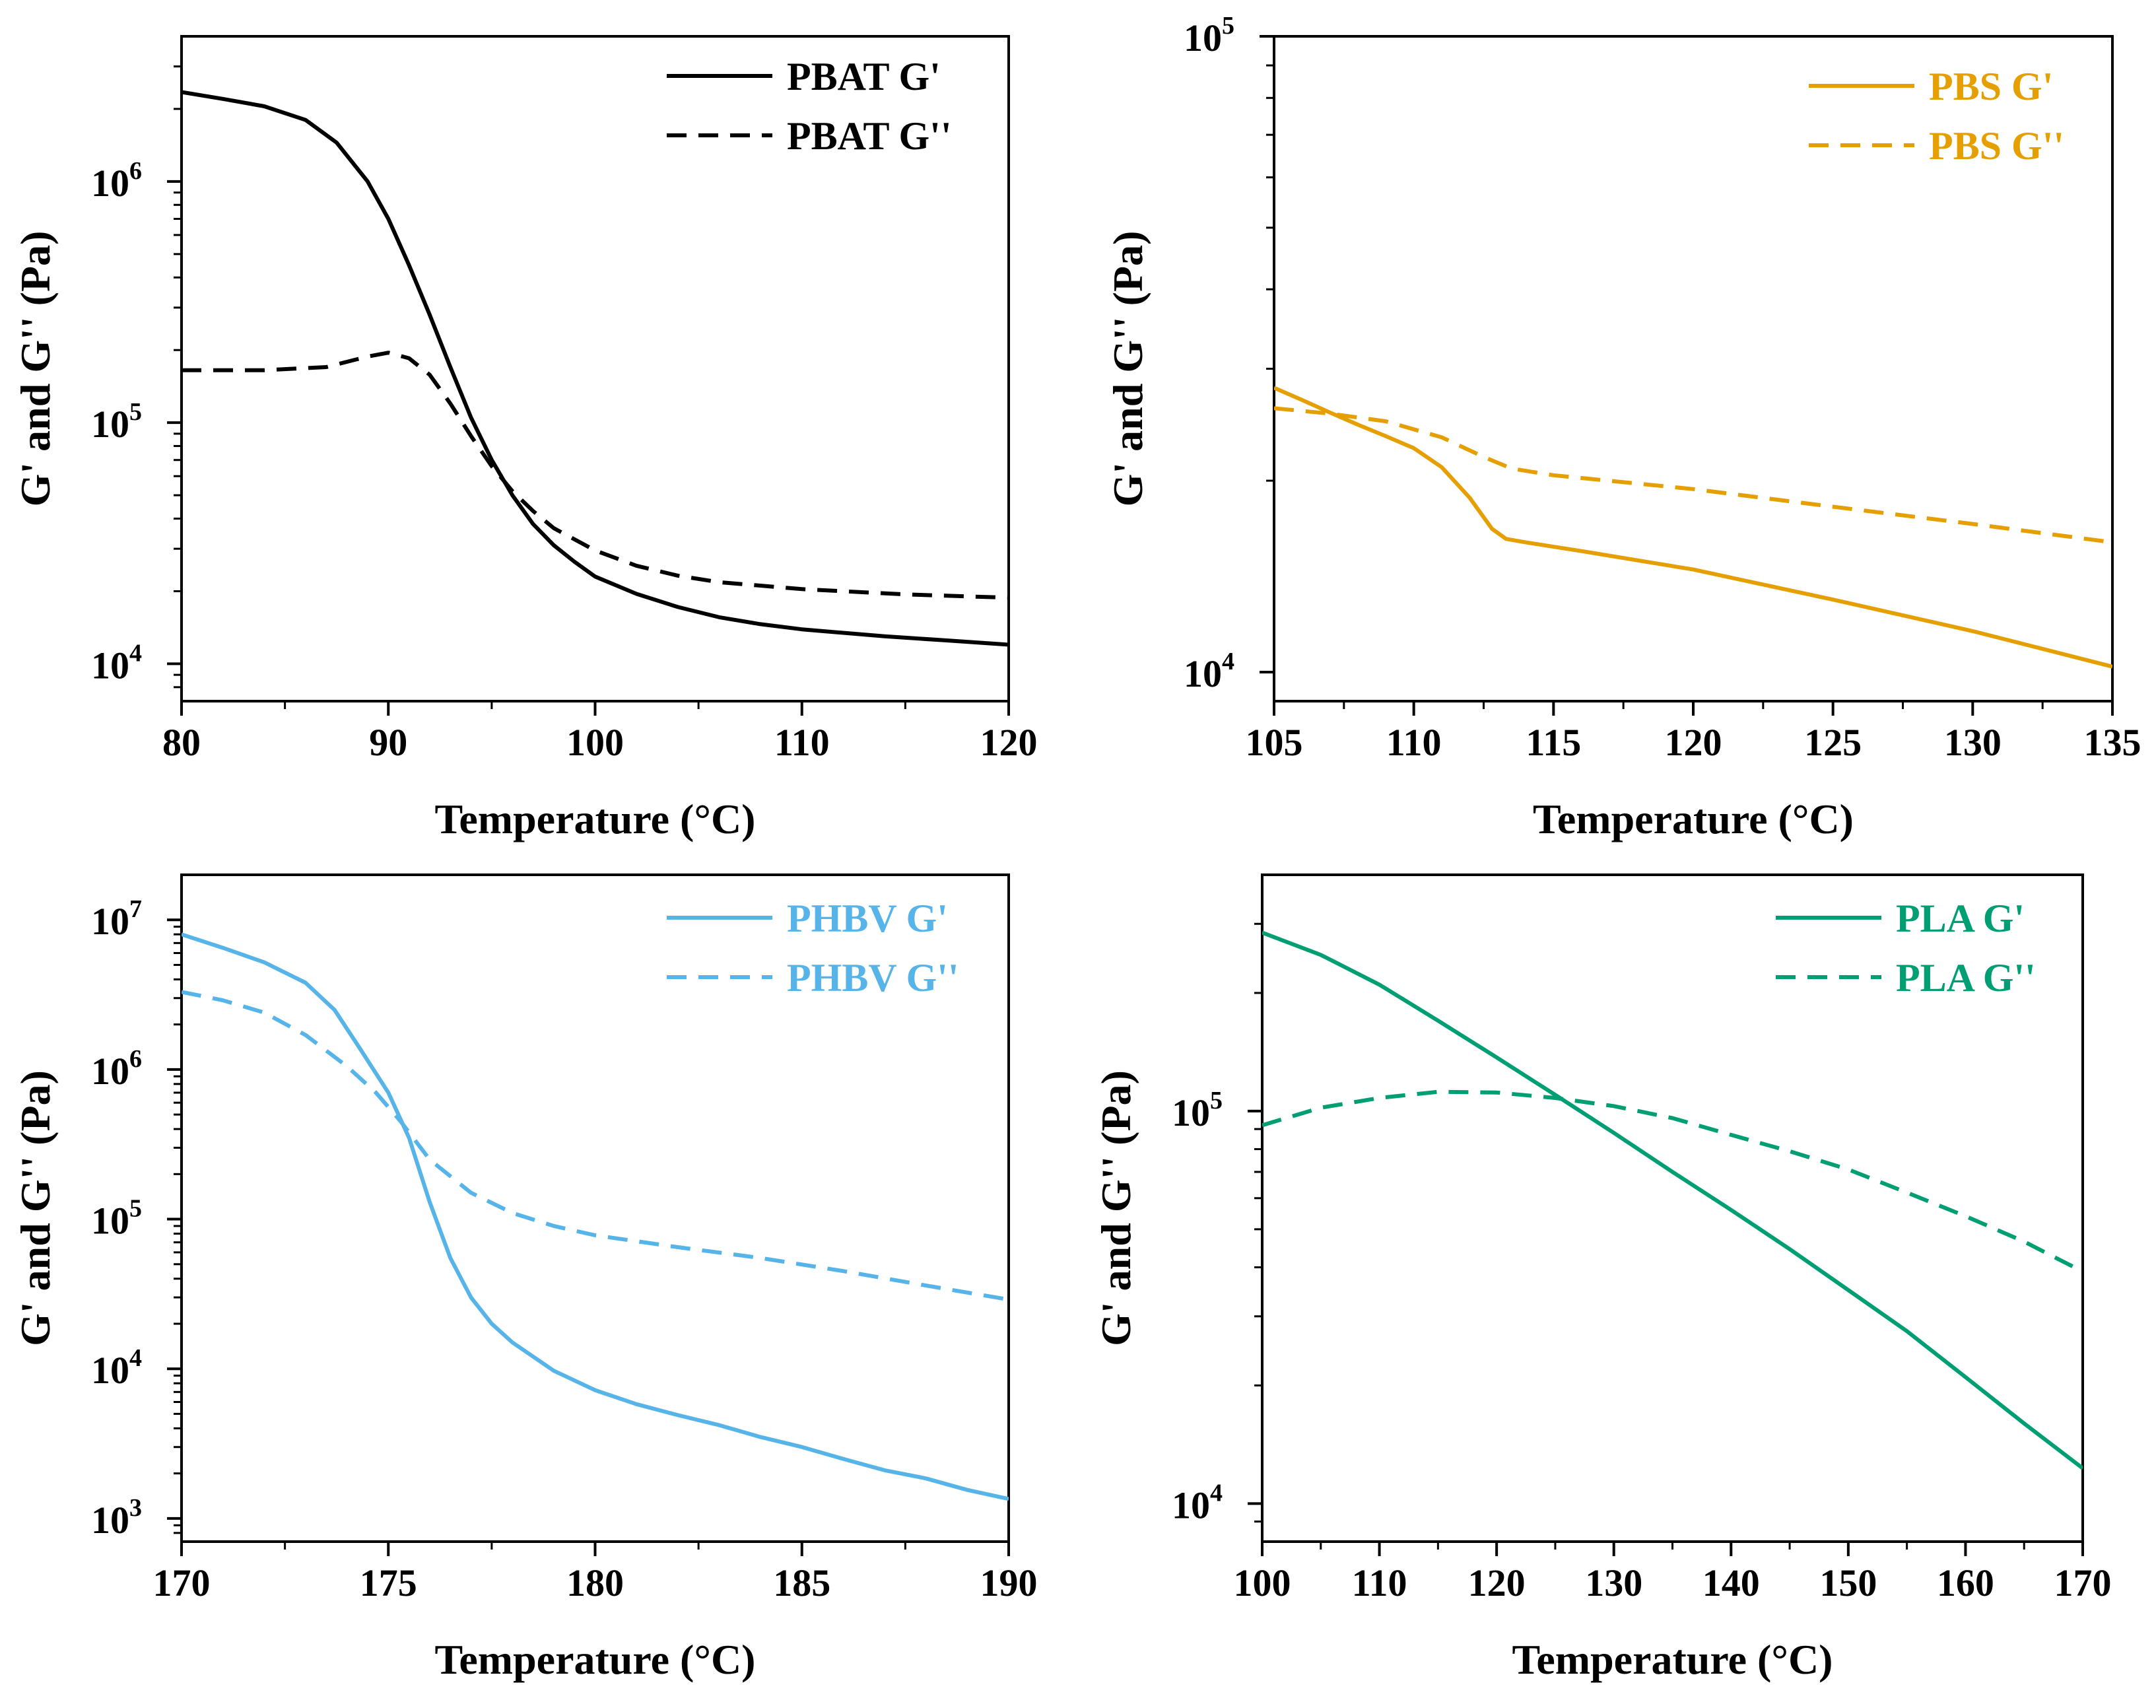 This screenshot has height=1708, width=2156. What do you see at coordinates (1991, 86) in the screenshot?
I see `legend-label: PBS G'` at bounding box center [1991, 86].